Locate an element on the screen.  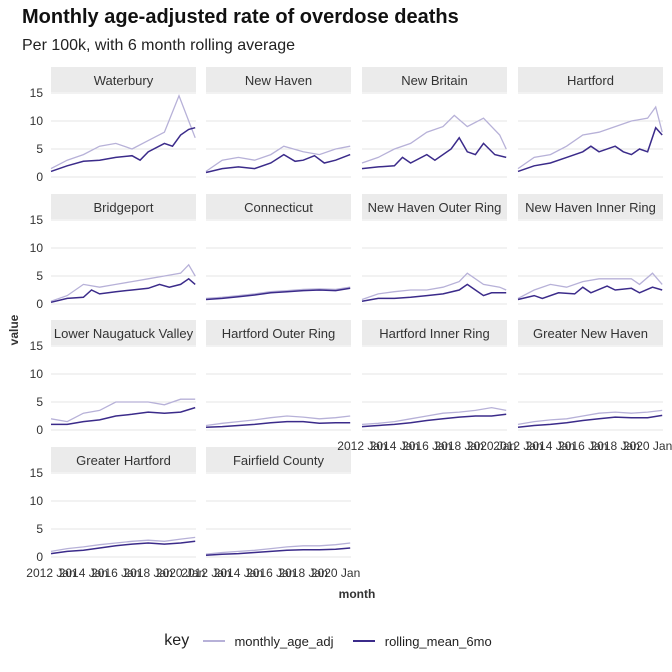
facet-strip-new-haven is located at coordinates (278, 79).